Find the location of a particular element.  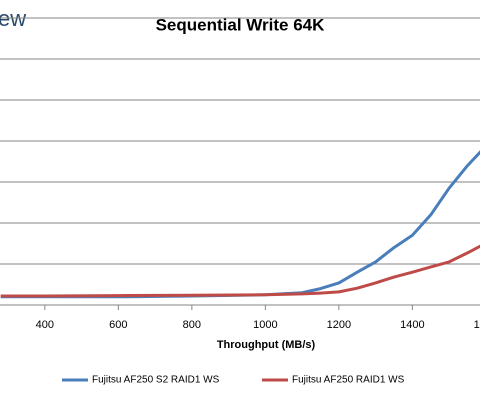

x-tick-label: 1200 is located at coordinates (339, 325).